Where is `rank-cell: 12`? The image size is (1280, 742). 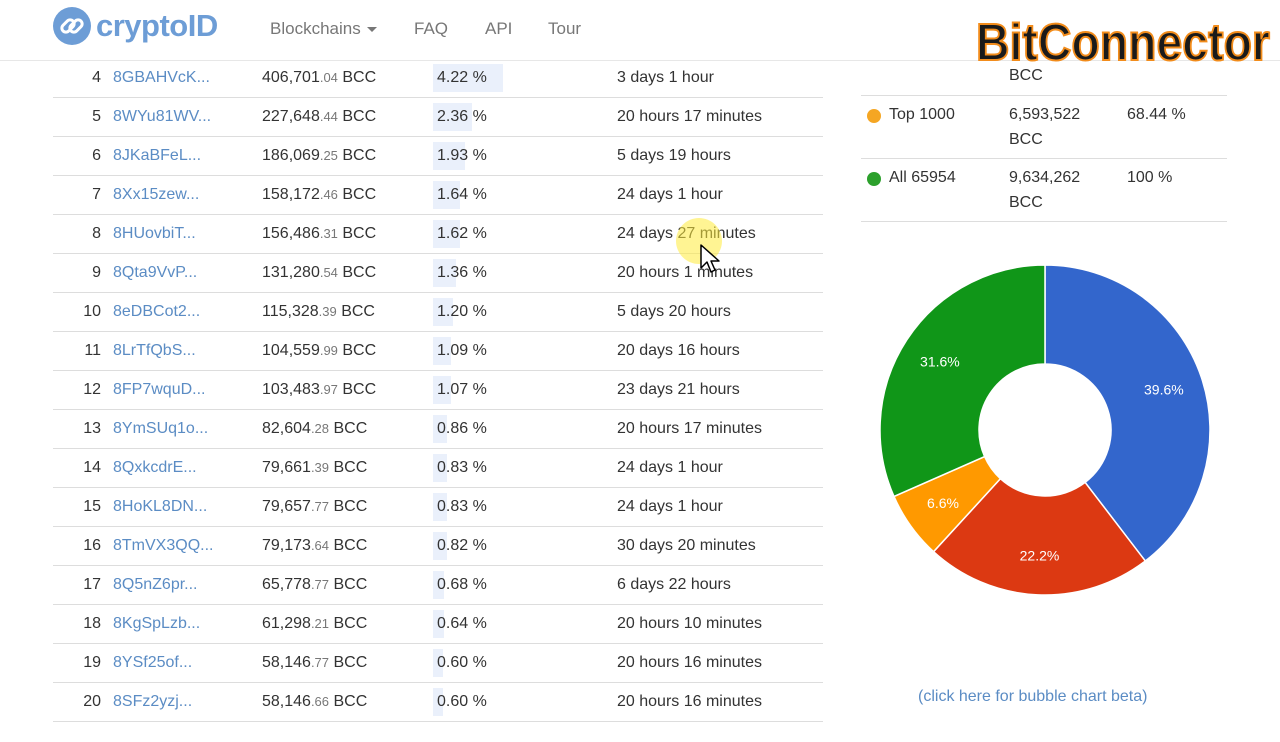
rank-cell: 12 is located at coordinates (92, 389).